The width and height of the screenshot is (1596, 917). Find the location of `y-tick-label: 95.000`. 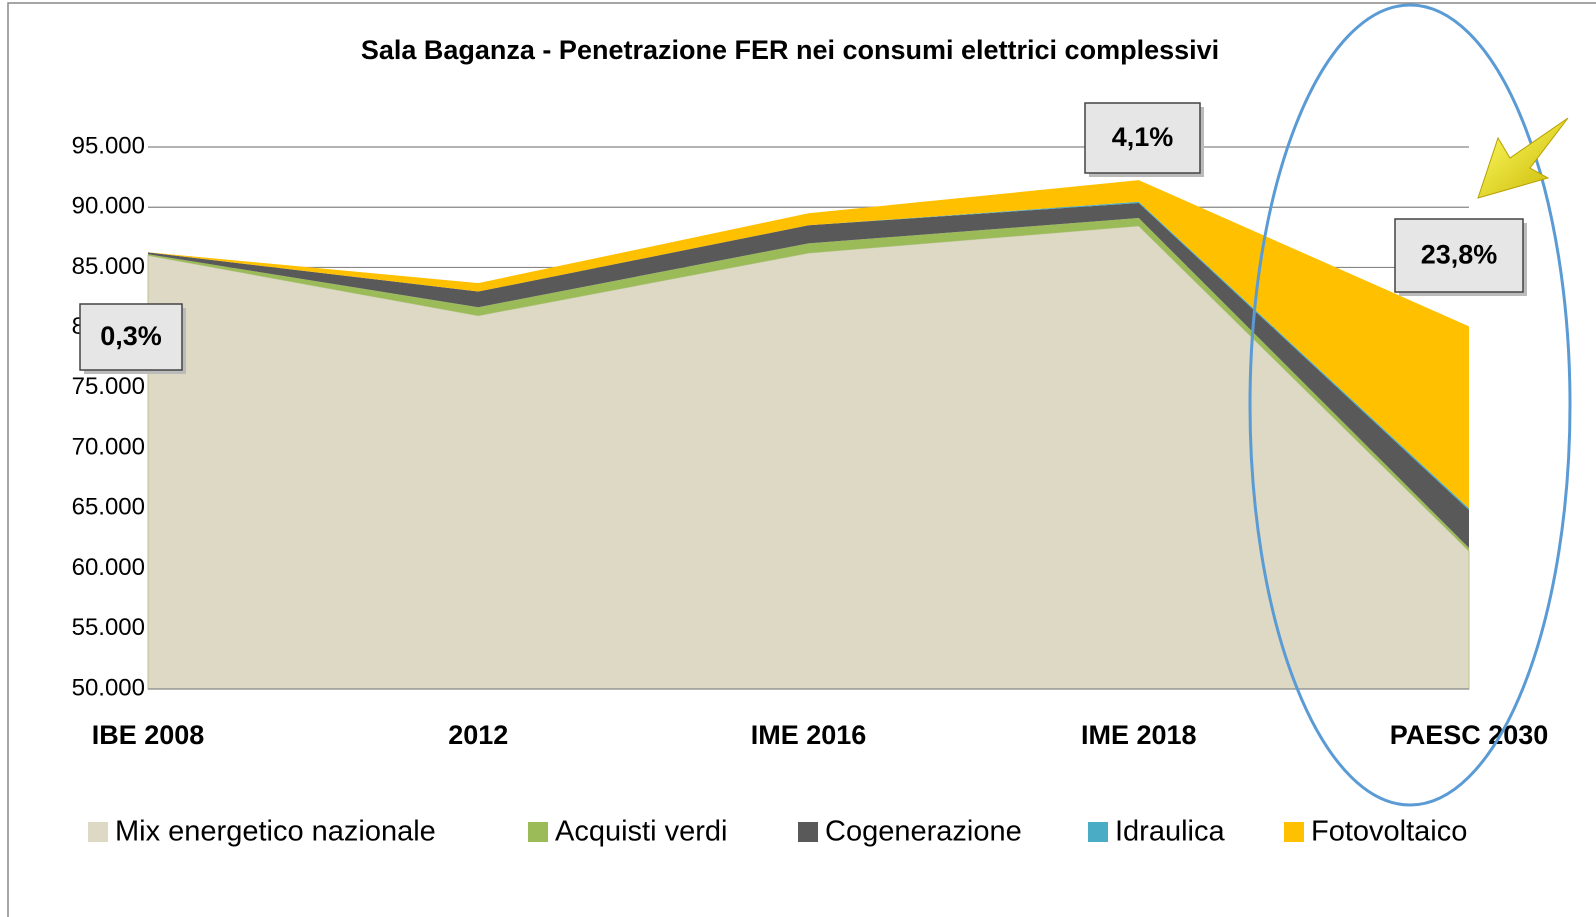

y-tick-label: 95.000 is located at coordinates (108, 145).